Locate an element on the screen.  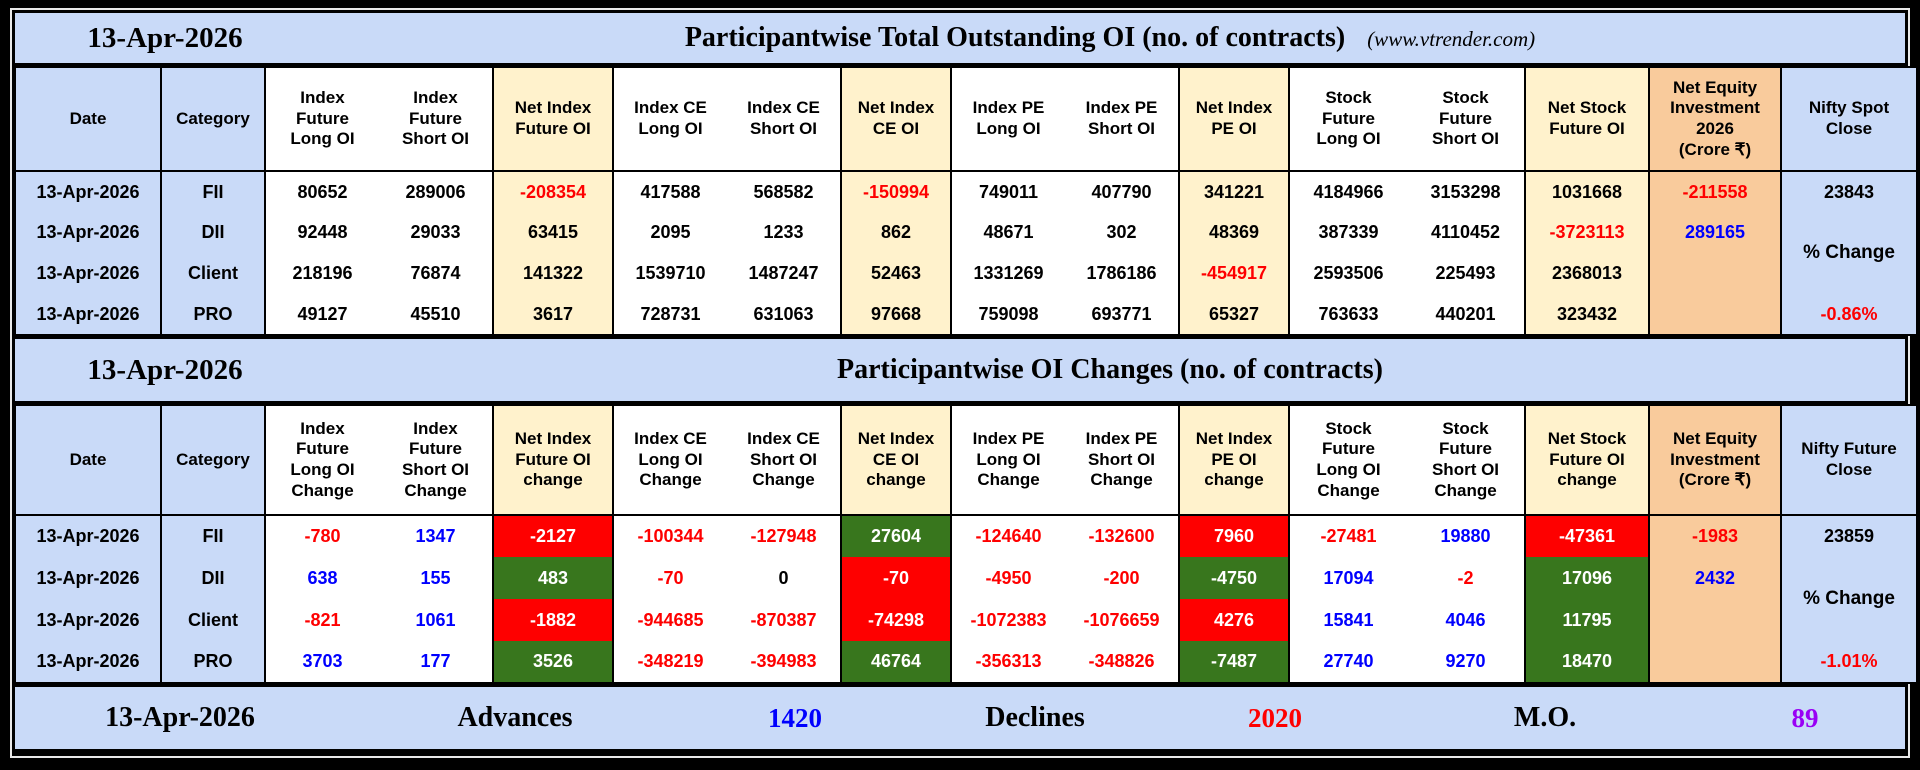
column-header: Index CE Long OI is located at coordinates (669, 119).